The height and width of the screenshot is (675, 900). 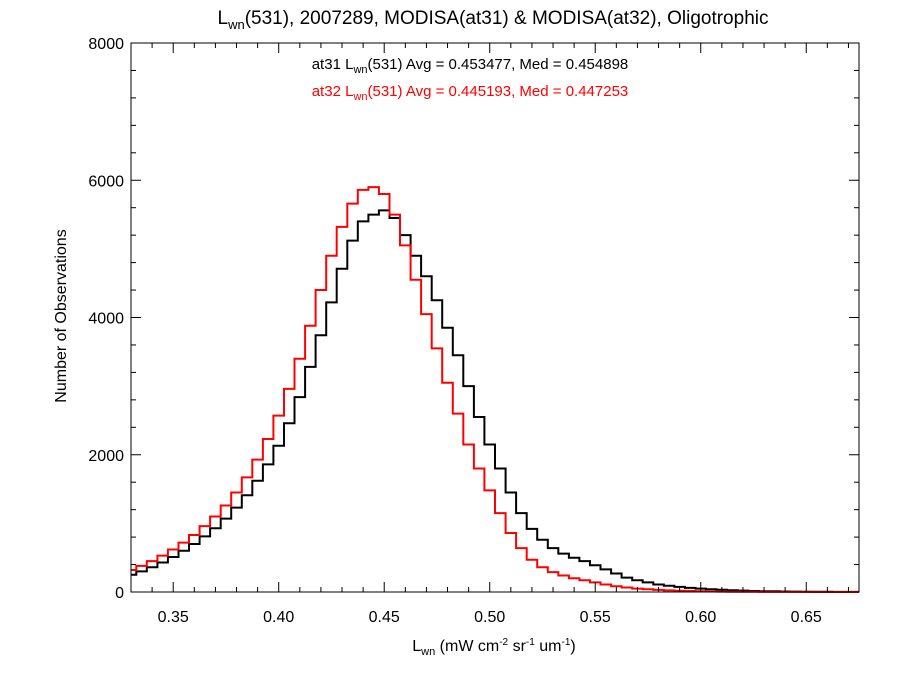 I want to click on x-label-part-5: sr, so click(x=517, y=646).